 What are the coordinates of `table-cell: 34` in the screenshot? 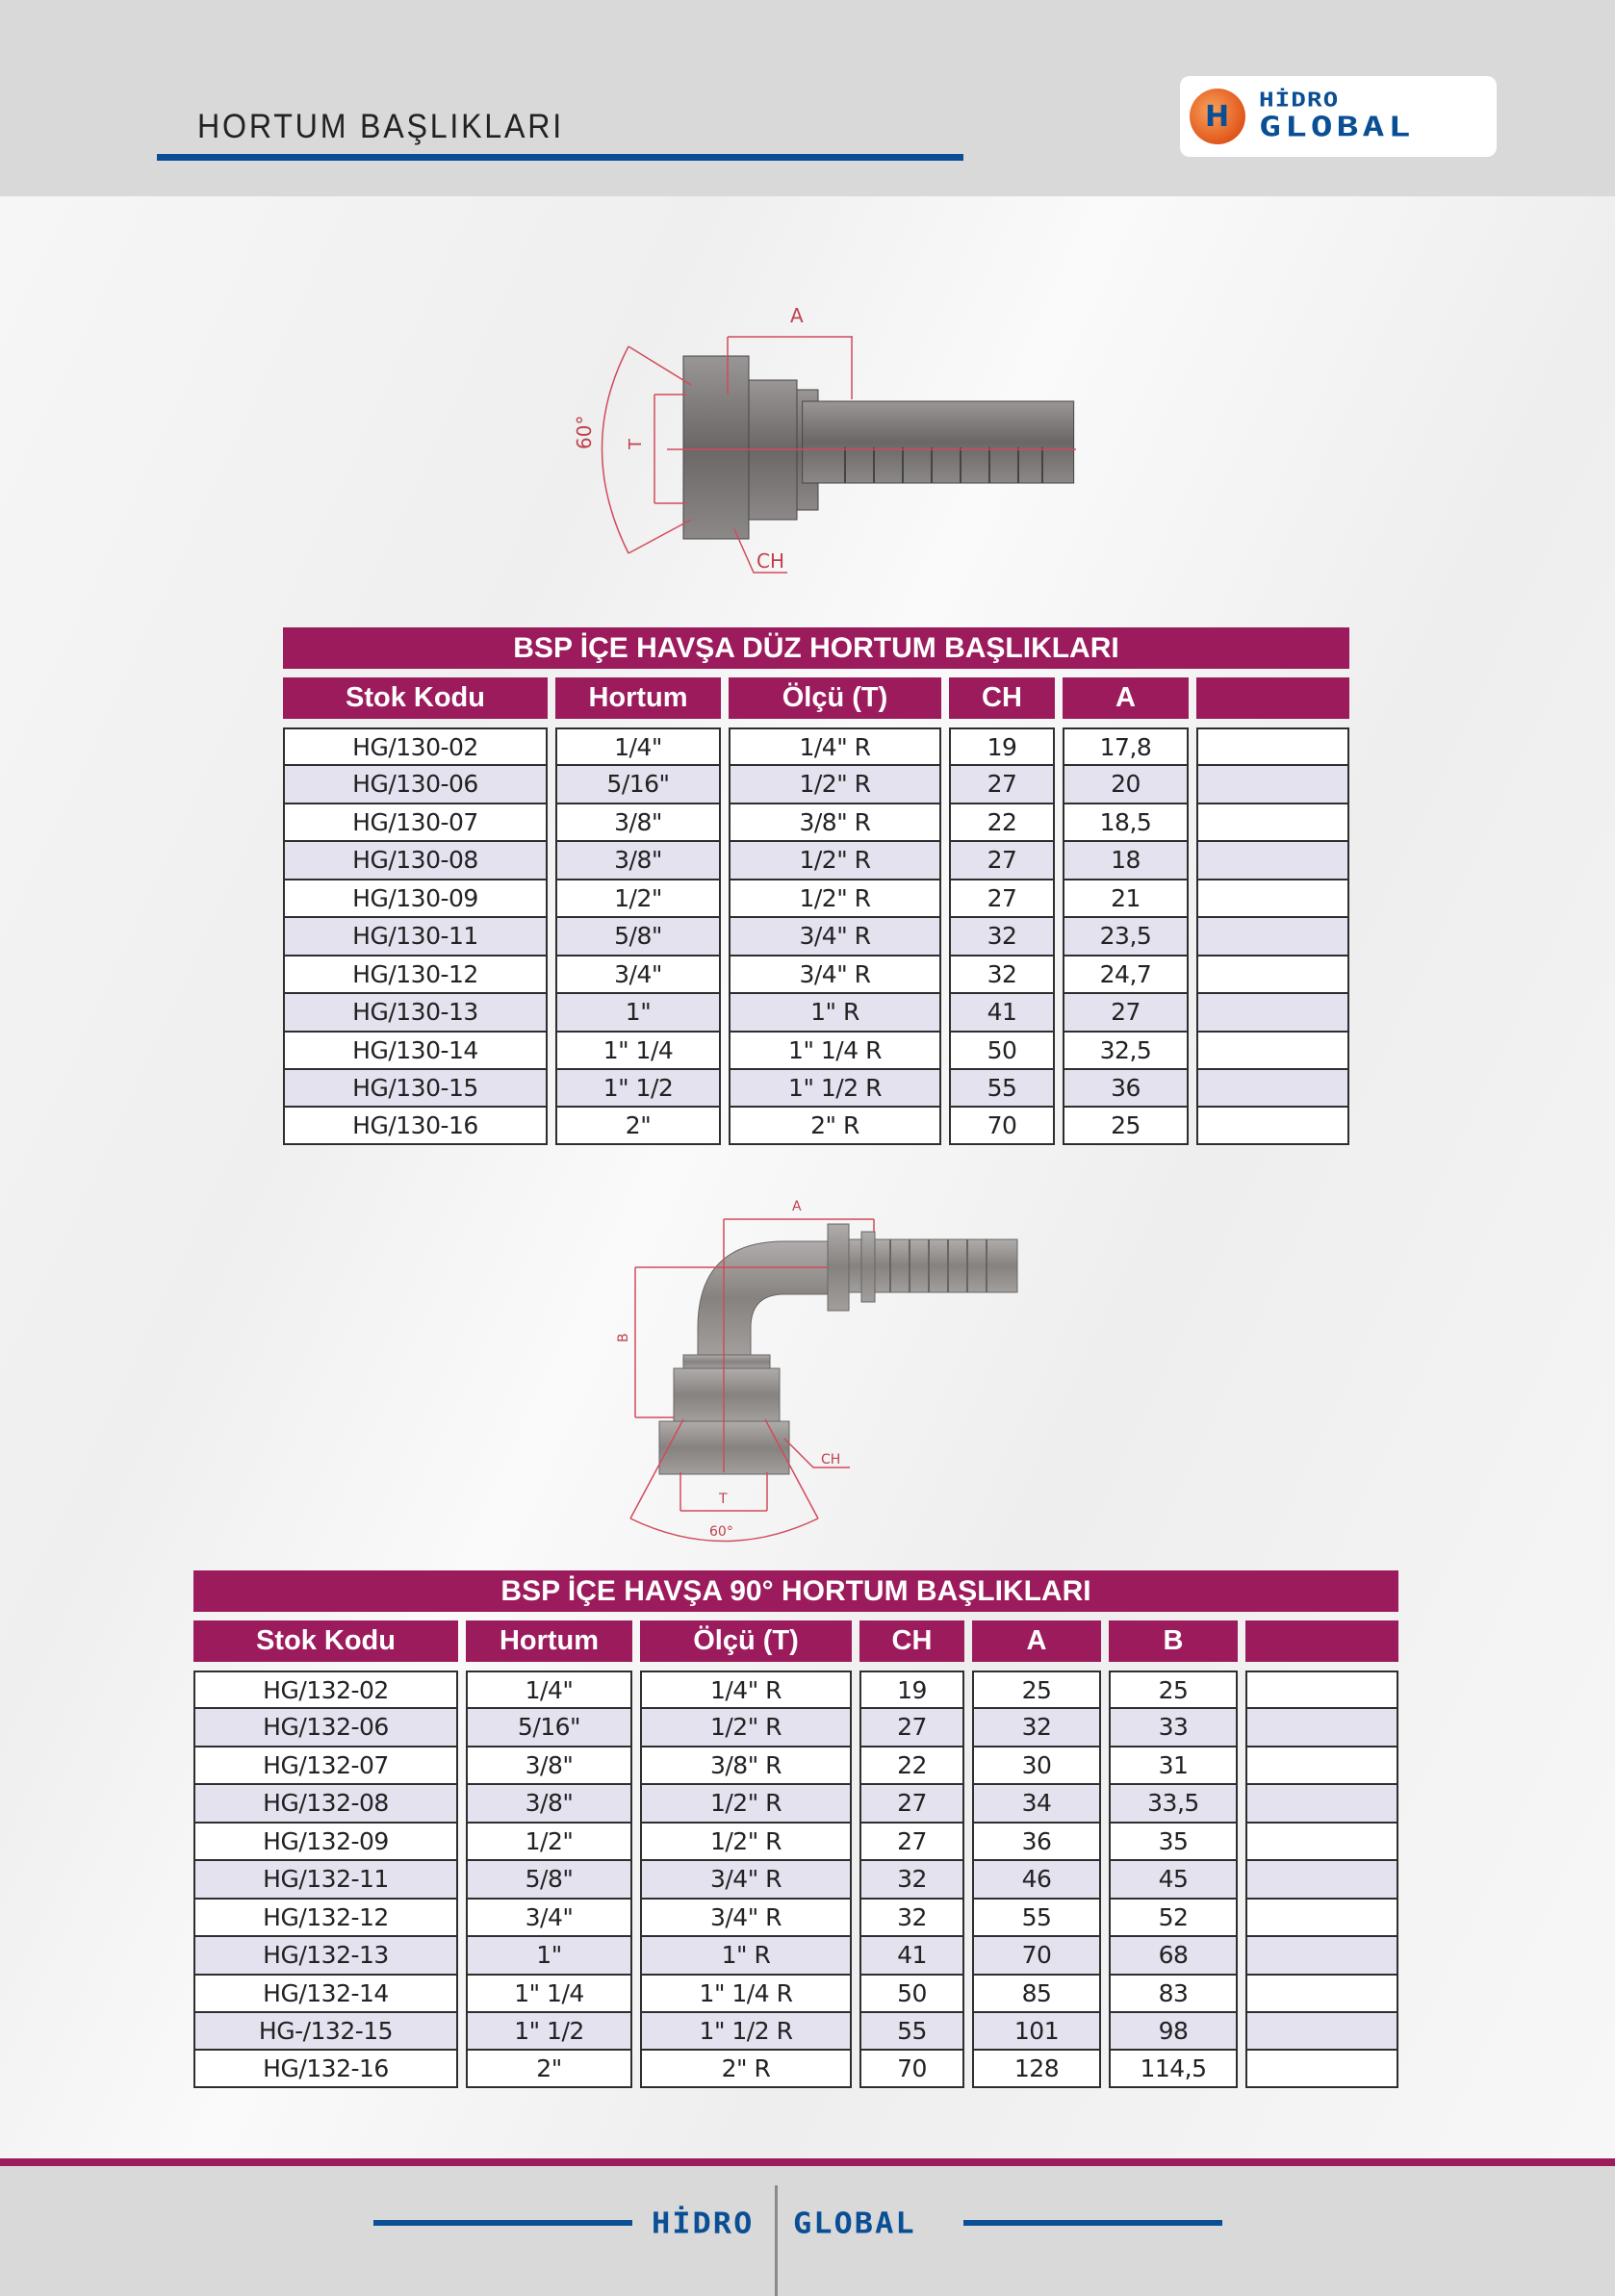 It's located at (1036, 1803).